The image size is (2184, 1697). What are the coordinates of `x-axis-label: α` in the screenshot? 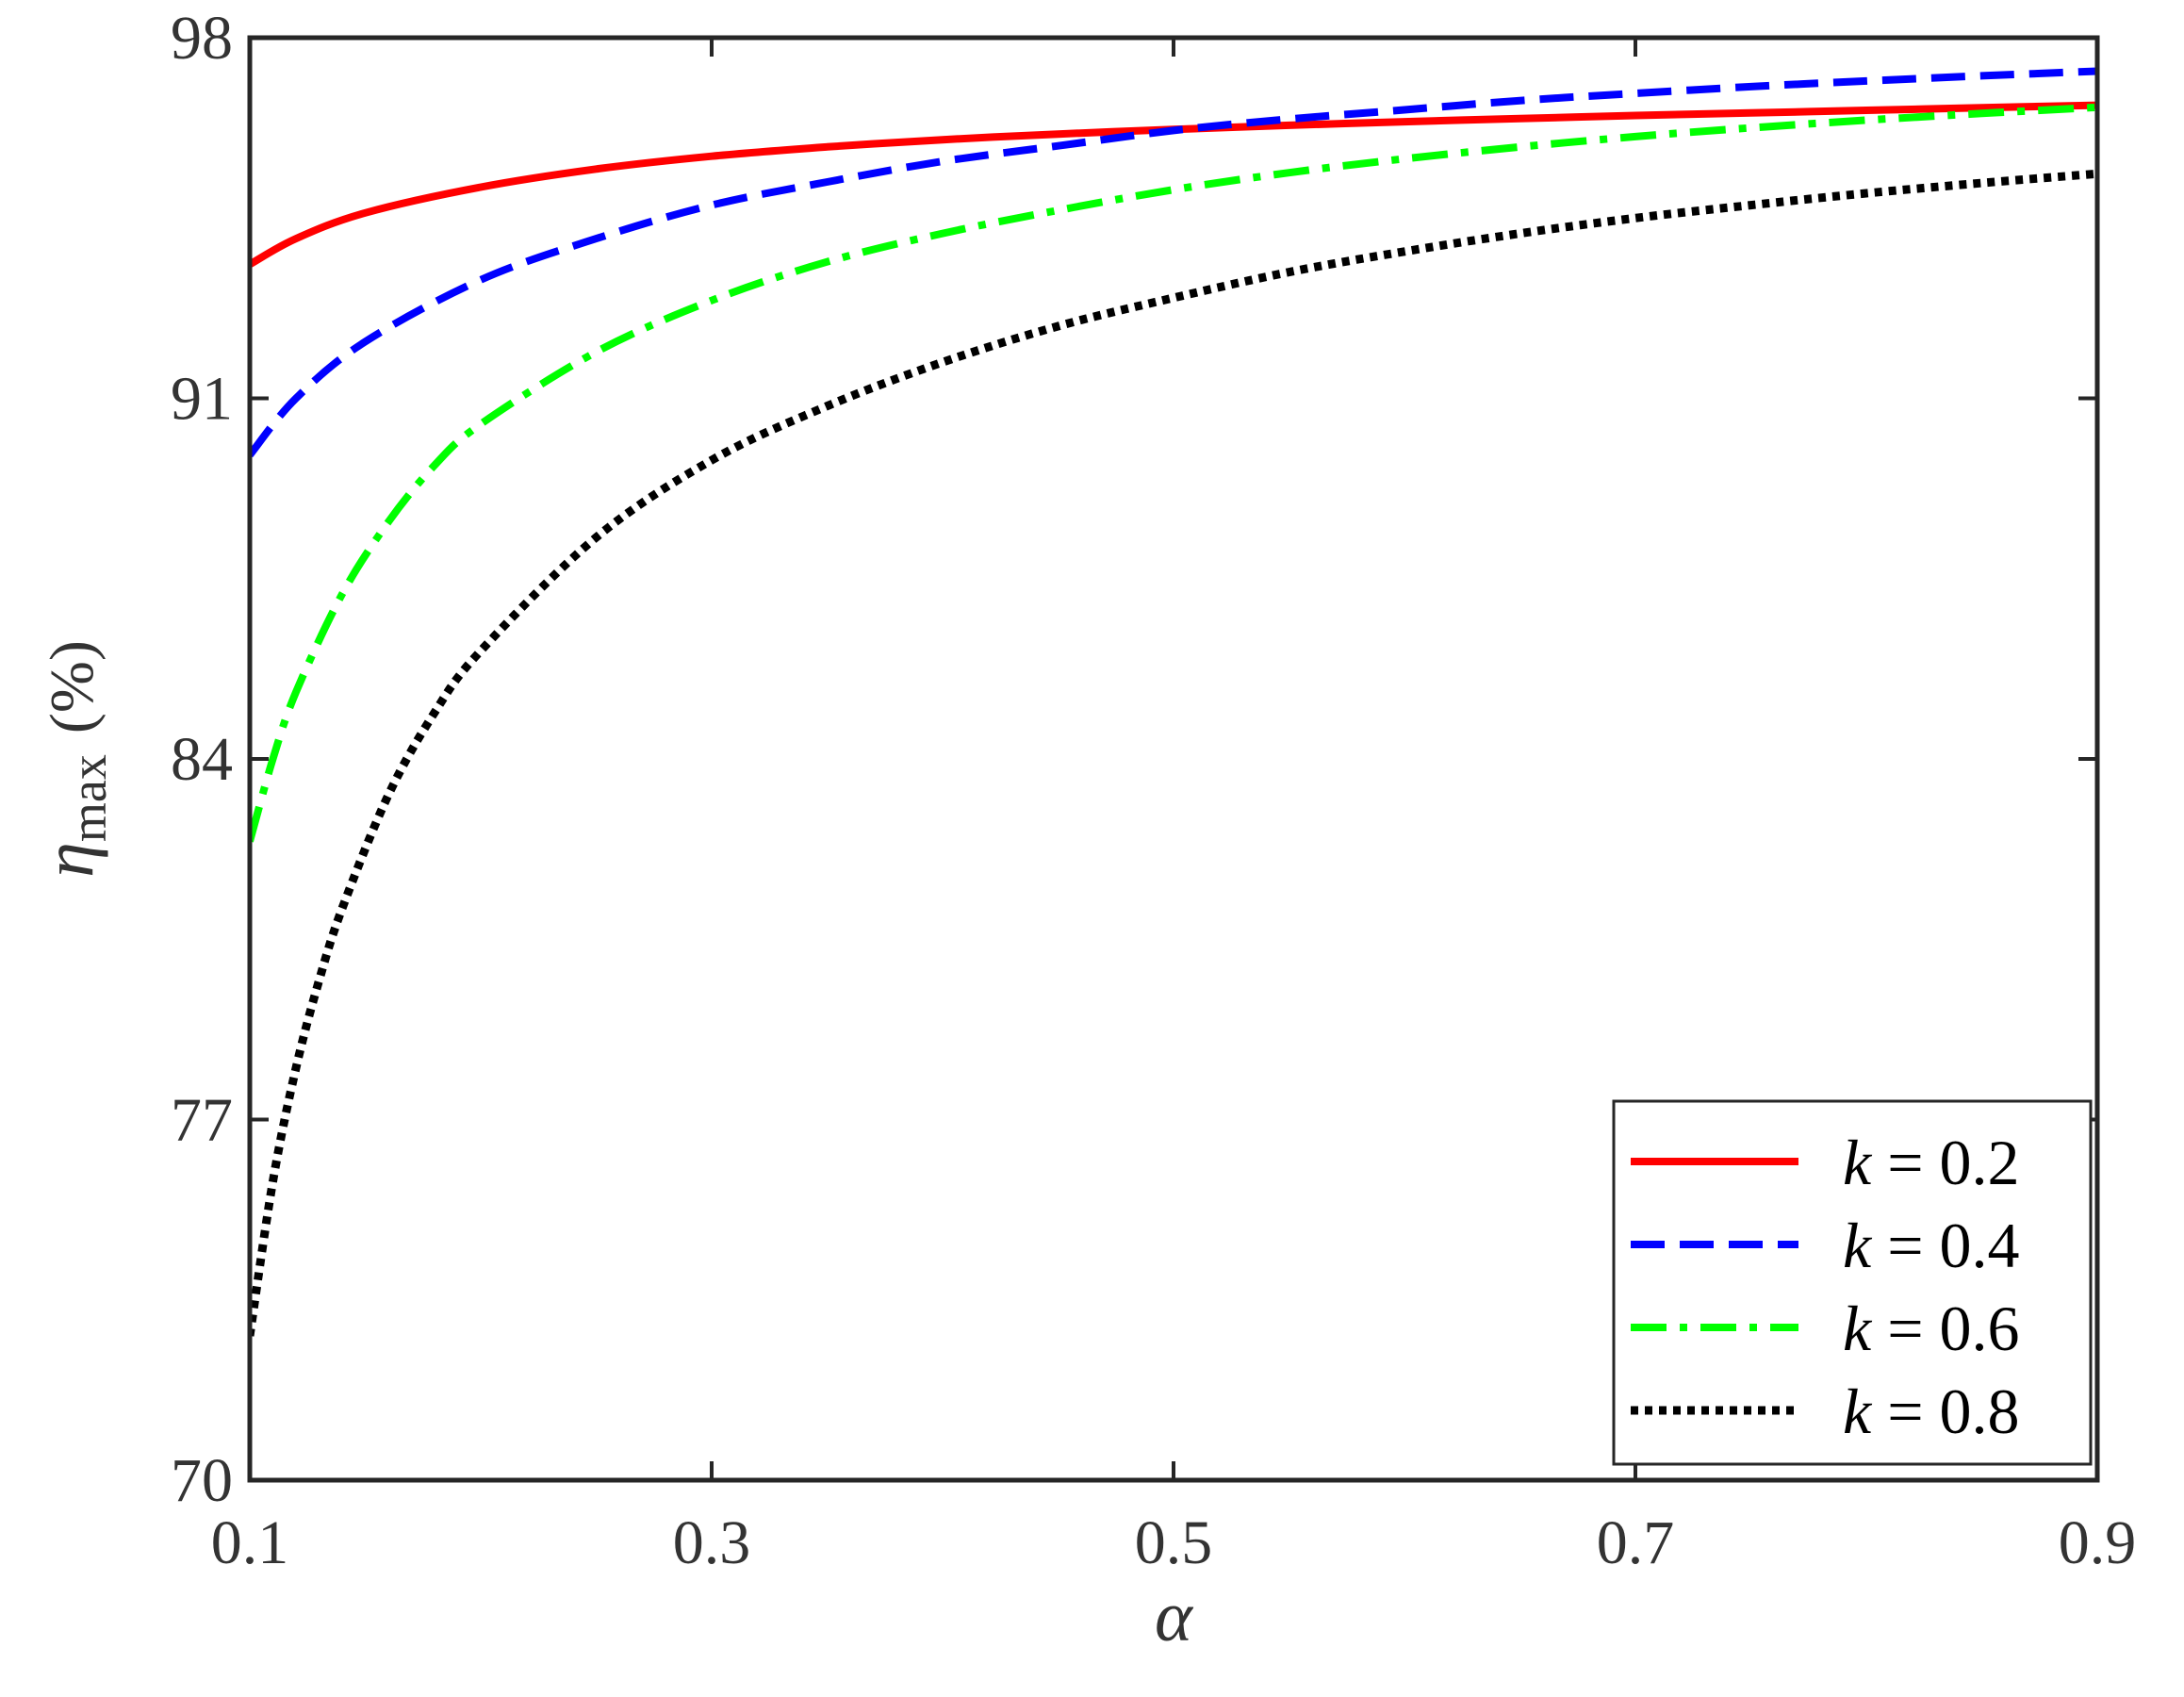 It's located at (1175, 1616).